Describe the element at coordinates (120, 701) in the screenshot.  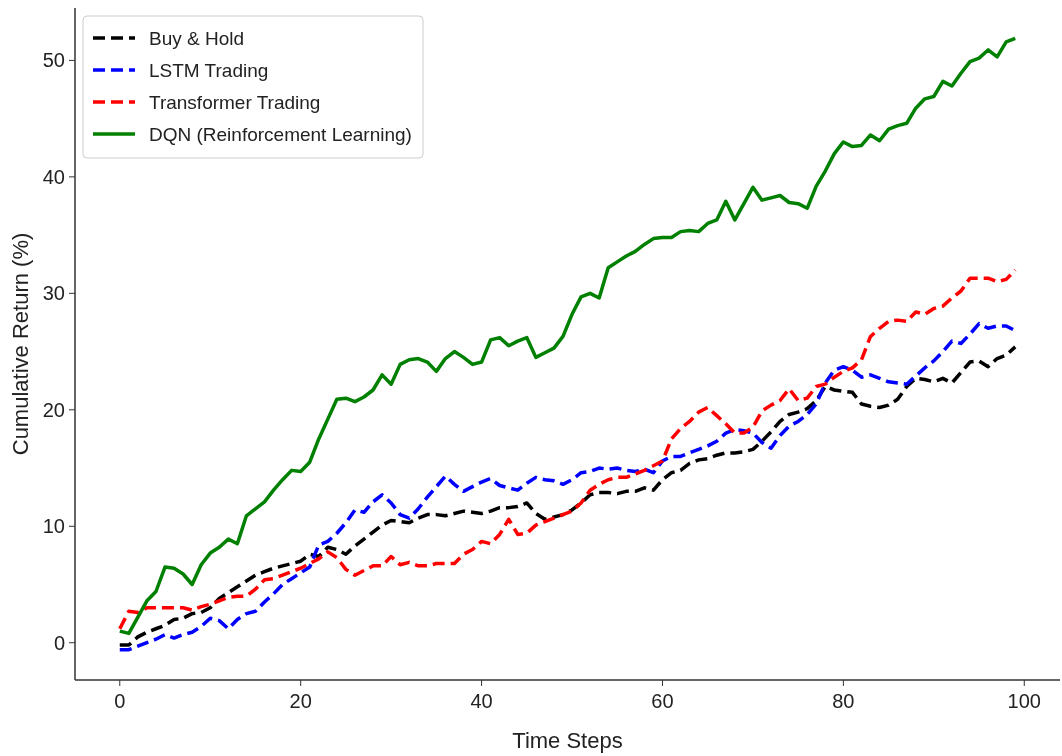
I see `x-tick-label: 0` at that location.